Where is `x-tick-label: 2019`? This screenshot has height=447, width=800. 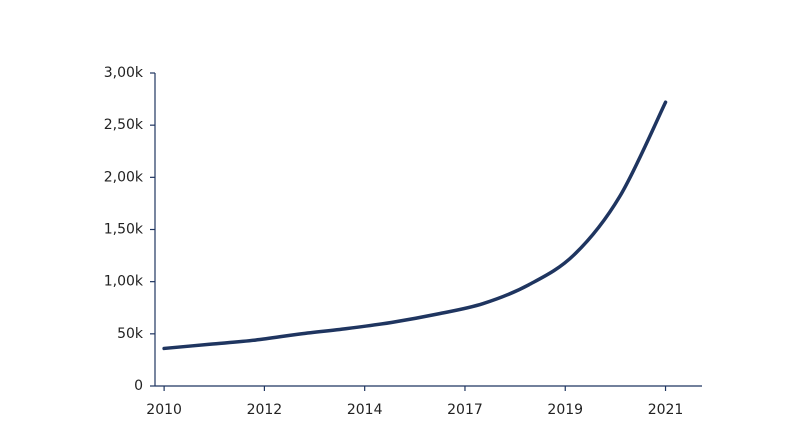
x-tick-label: 2019 is located at coordinates (565, 410).